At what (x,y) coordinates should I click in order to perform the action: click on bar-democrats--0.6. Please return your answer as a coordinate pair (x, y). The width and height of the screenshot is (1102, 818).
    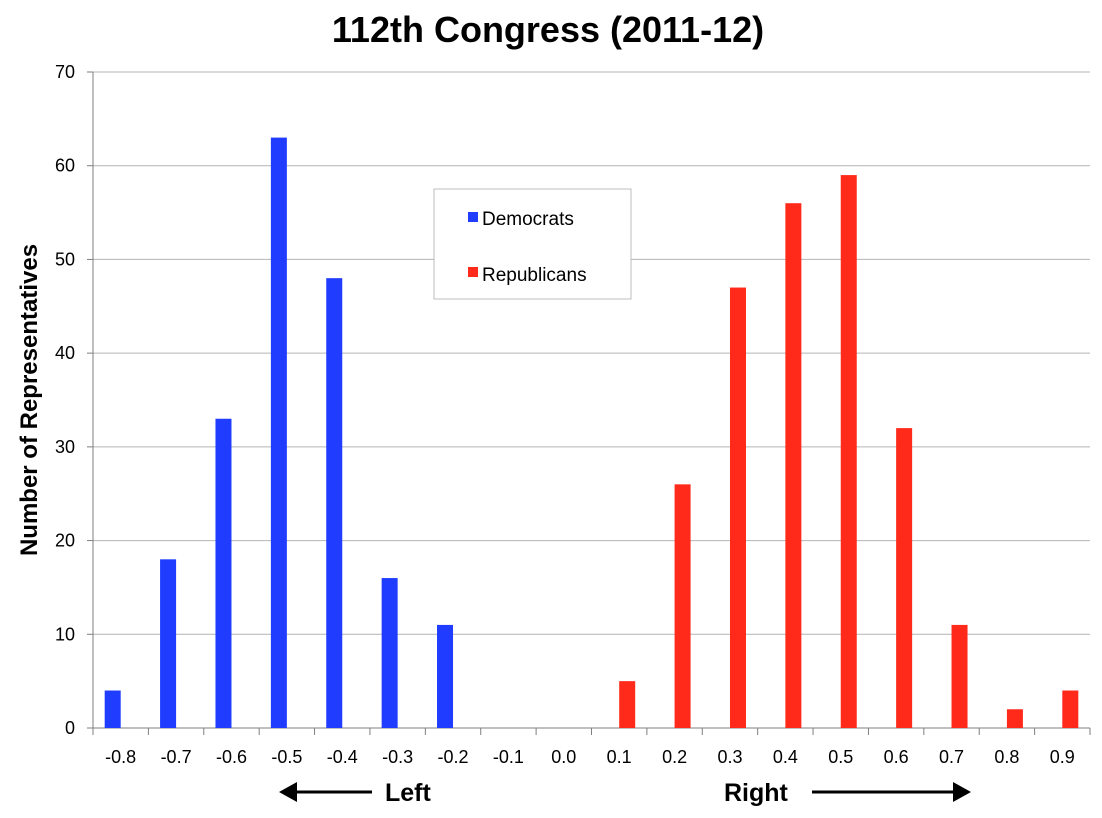
    Looking at the image, I should click on (223, 573).